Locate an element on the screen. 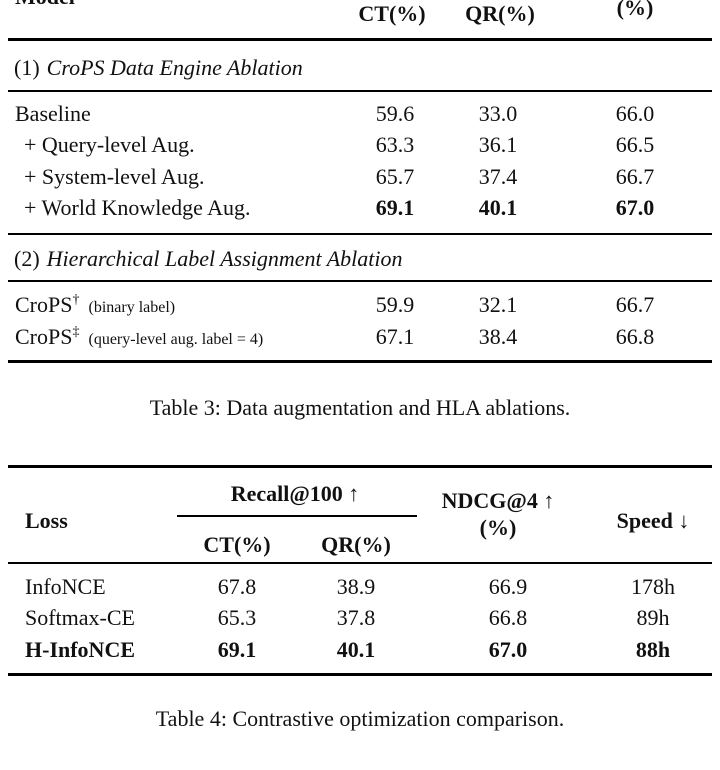 The height and width of the screenshot is (770, 720). table3-section1-title: (1) CroPS Data Engine Ablation is located at coordinates (158, 68).